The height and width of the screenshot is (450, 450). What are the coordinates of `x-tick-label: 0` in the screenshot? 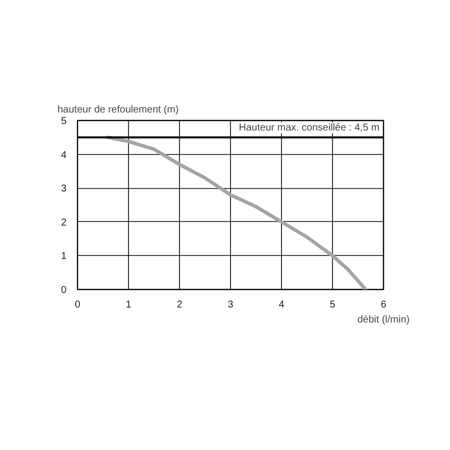 It's located at (77, 305).